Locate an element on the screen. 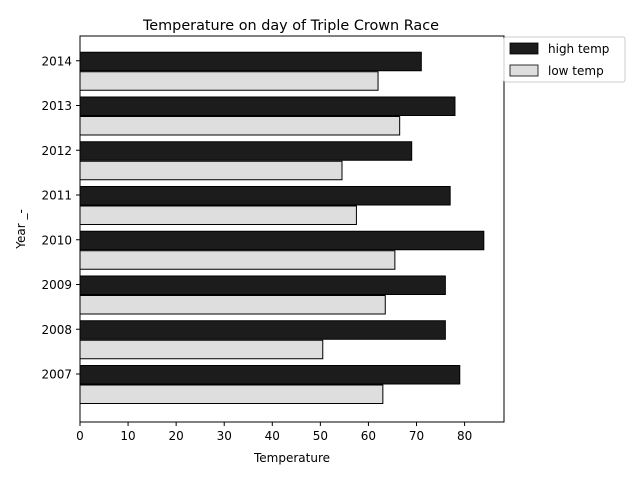  y-tick-label: 2014 is located at coordinates (56, 61).